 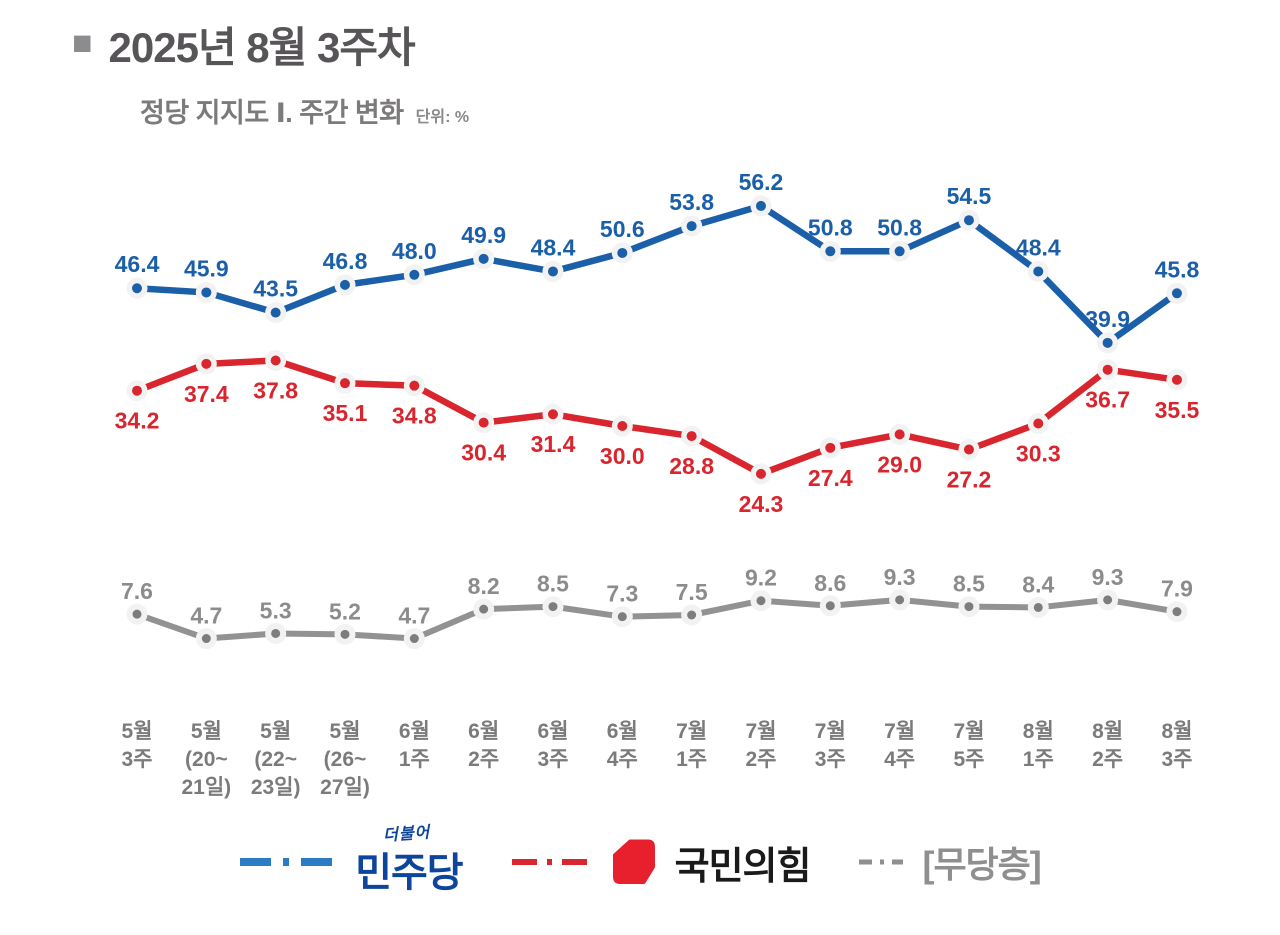 What do you see at coordinates (1176, 745) in the screenshot?
I see `x-axis-label: 8월 3주` at bounding box center [1176, 745].